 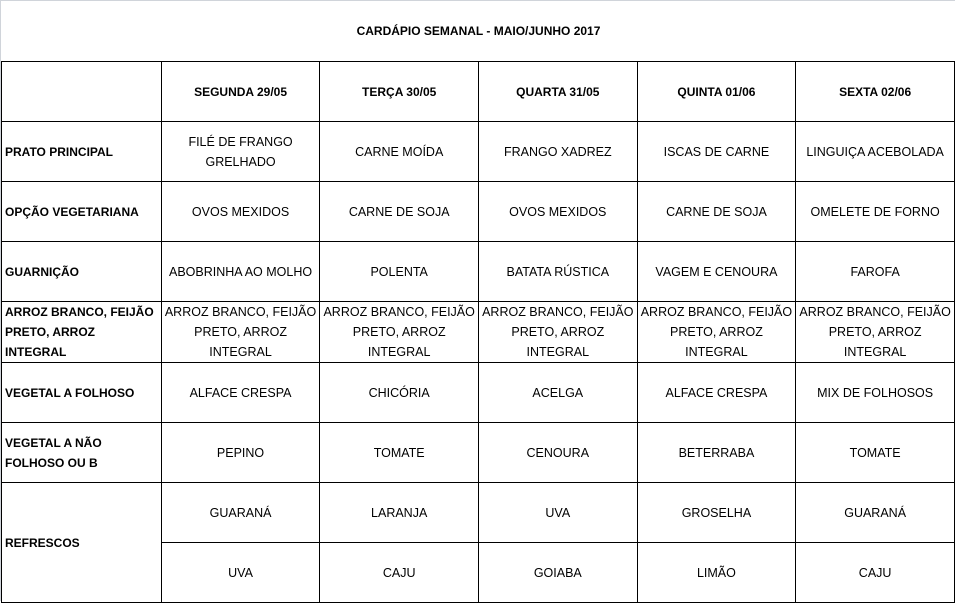 I want to click on menu-cell: FRANGO XADREZ, so click(x=557, y=151).